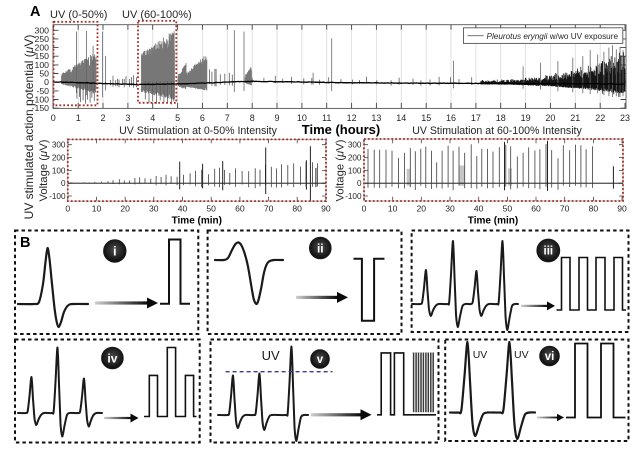  What do you see at coordinates (78, 15) in the screenshot?
I see `svg-text: UV (0-50%)` at bounding box center [78, 15].